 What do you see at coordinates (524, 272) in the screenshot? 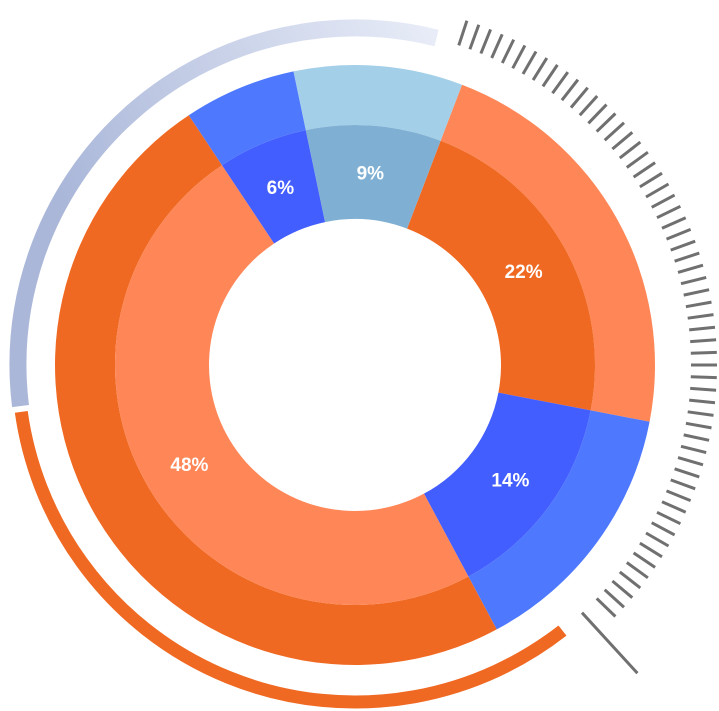
I see `slice-label-1: 22%` at bounding box center [524, 272].